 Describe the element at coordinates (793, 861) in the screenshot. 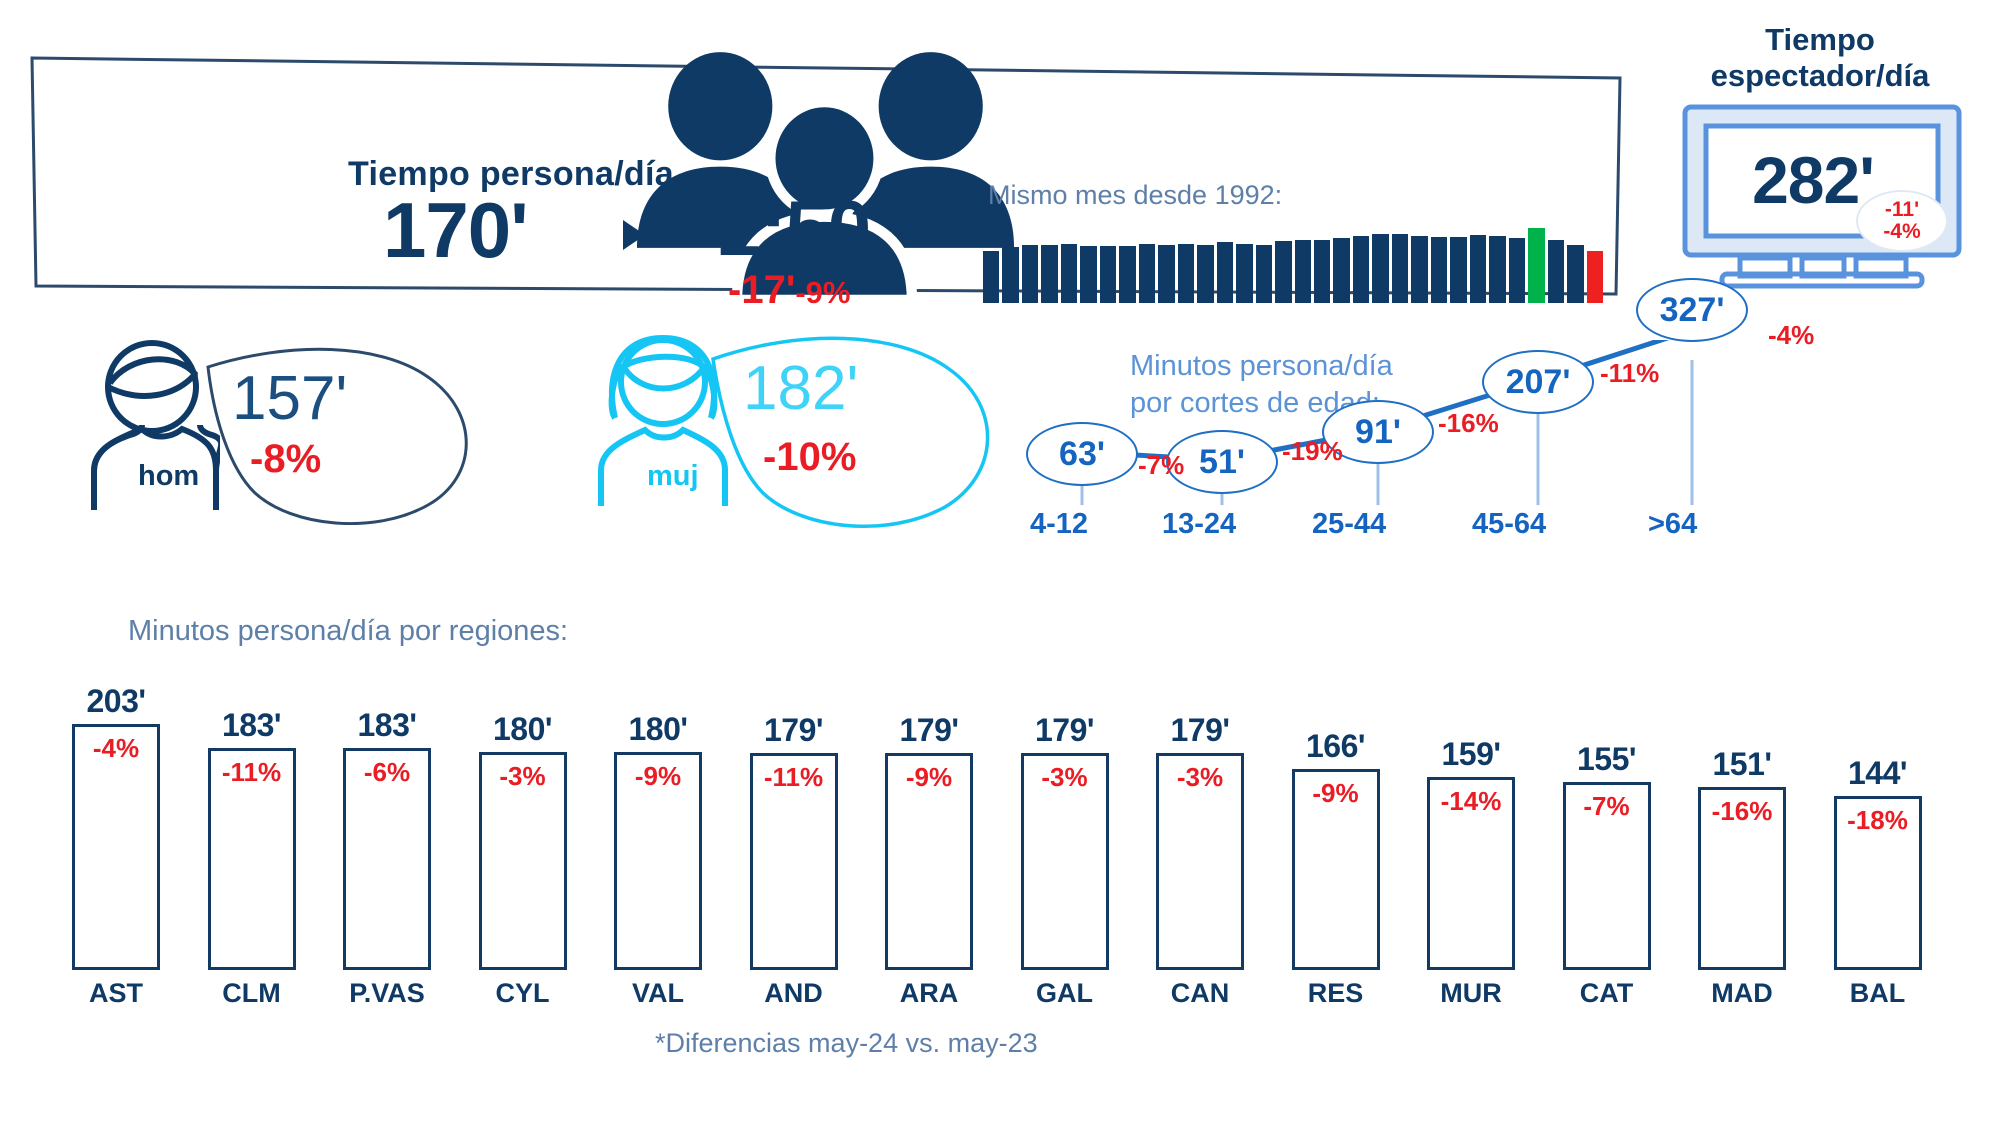

I see `region-bar: -11%` at that location.